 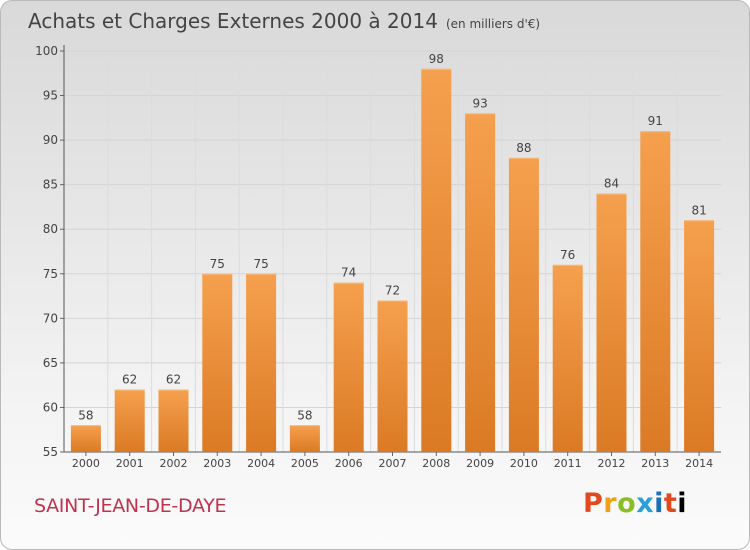 I want to click on proxiti-logo: Proxiti, so click(x=635, y=503).